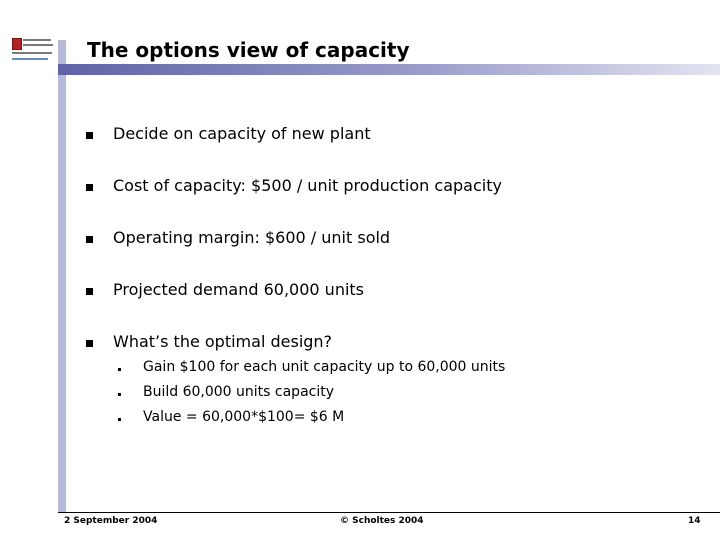 The width and height of the screenshot is (720, 540). I want to click on sub-bullet-text: Build 60,000 units capacity, so click(239, 392).